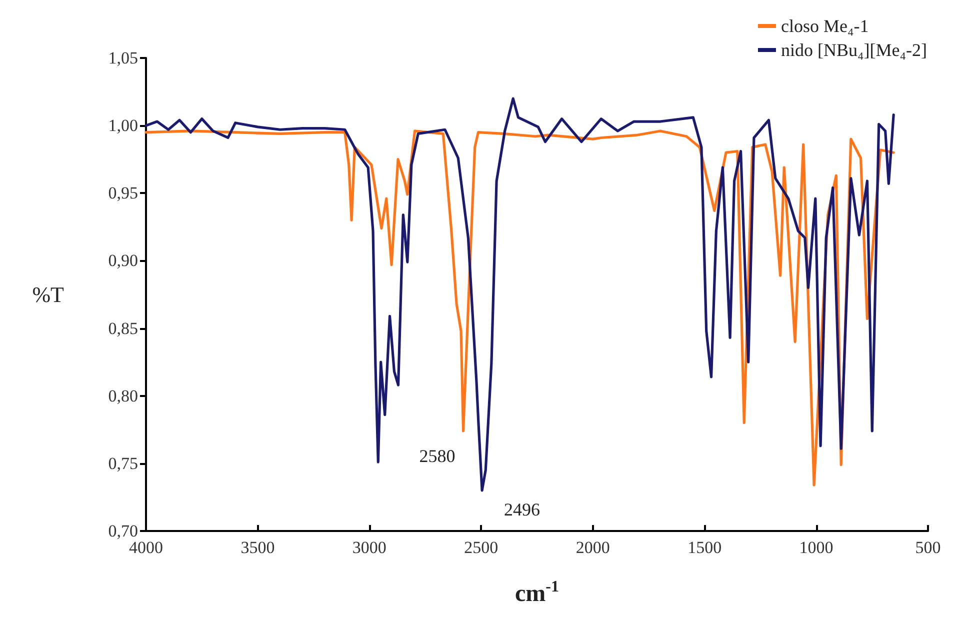  I want to click on y-tick-label: 1,05, so click(123, 58).